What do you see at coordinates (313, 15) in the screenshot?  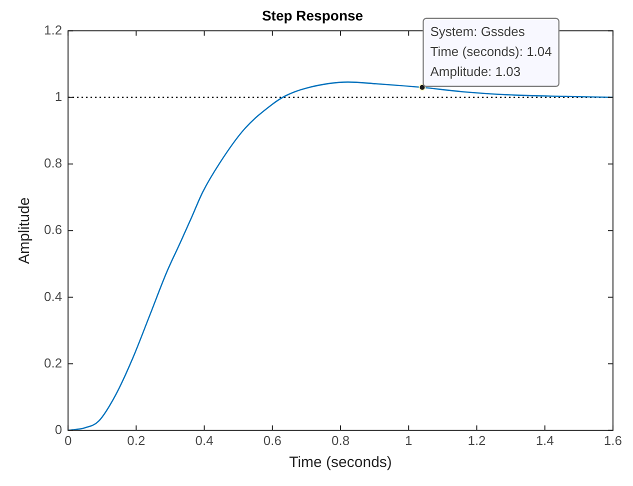 I see `chart-title: Step Response` at bounding box center [313, 15].